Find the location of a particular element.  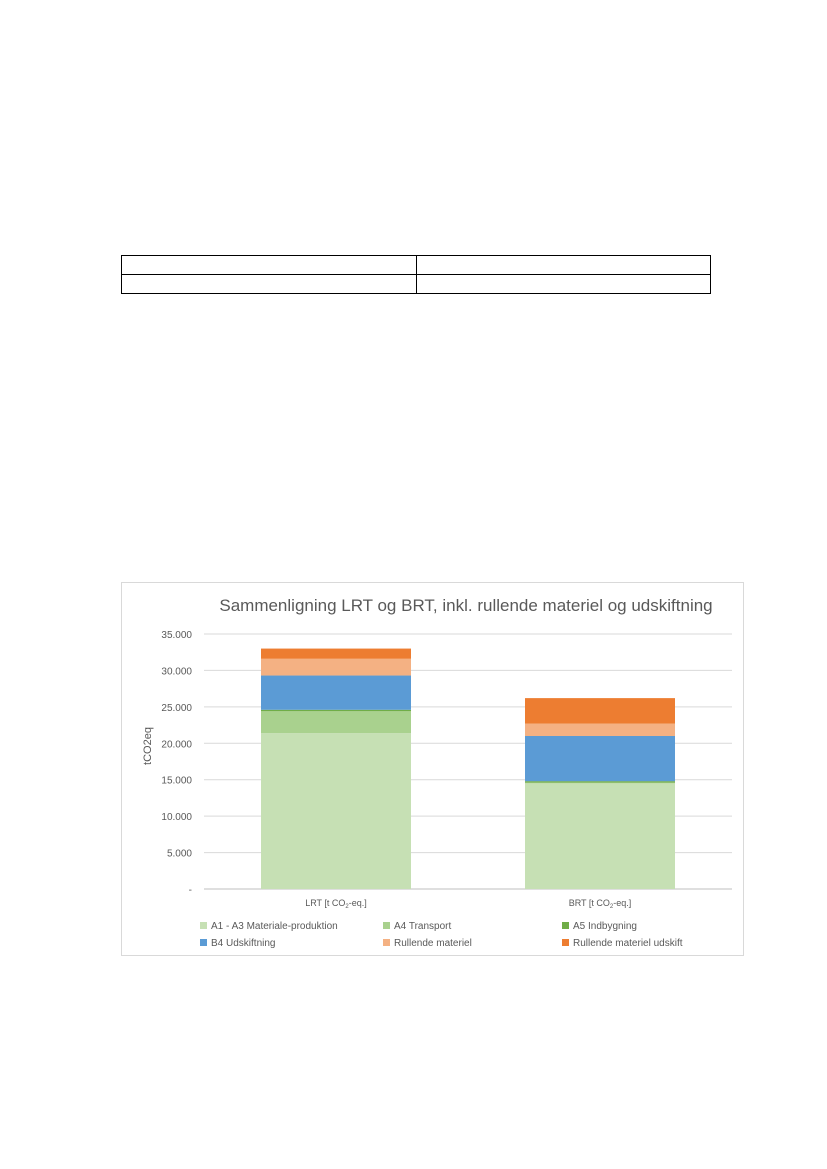

y-tick-label: - is located at coordinates (190, 890).